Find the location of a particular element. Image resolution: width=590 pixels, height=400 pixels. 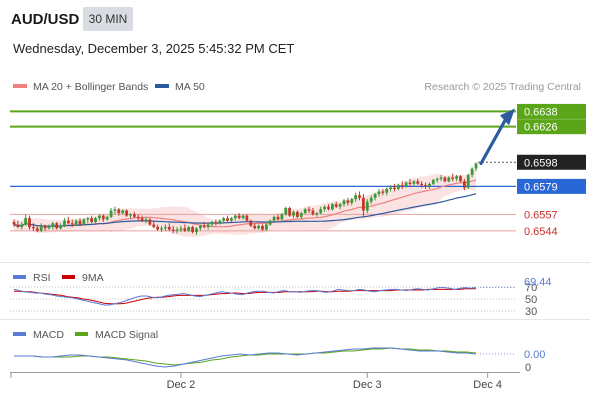

moving-averages is located at coordinates (245, 203).